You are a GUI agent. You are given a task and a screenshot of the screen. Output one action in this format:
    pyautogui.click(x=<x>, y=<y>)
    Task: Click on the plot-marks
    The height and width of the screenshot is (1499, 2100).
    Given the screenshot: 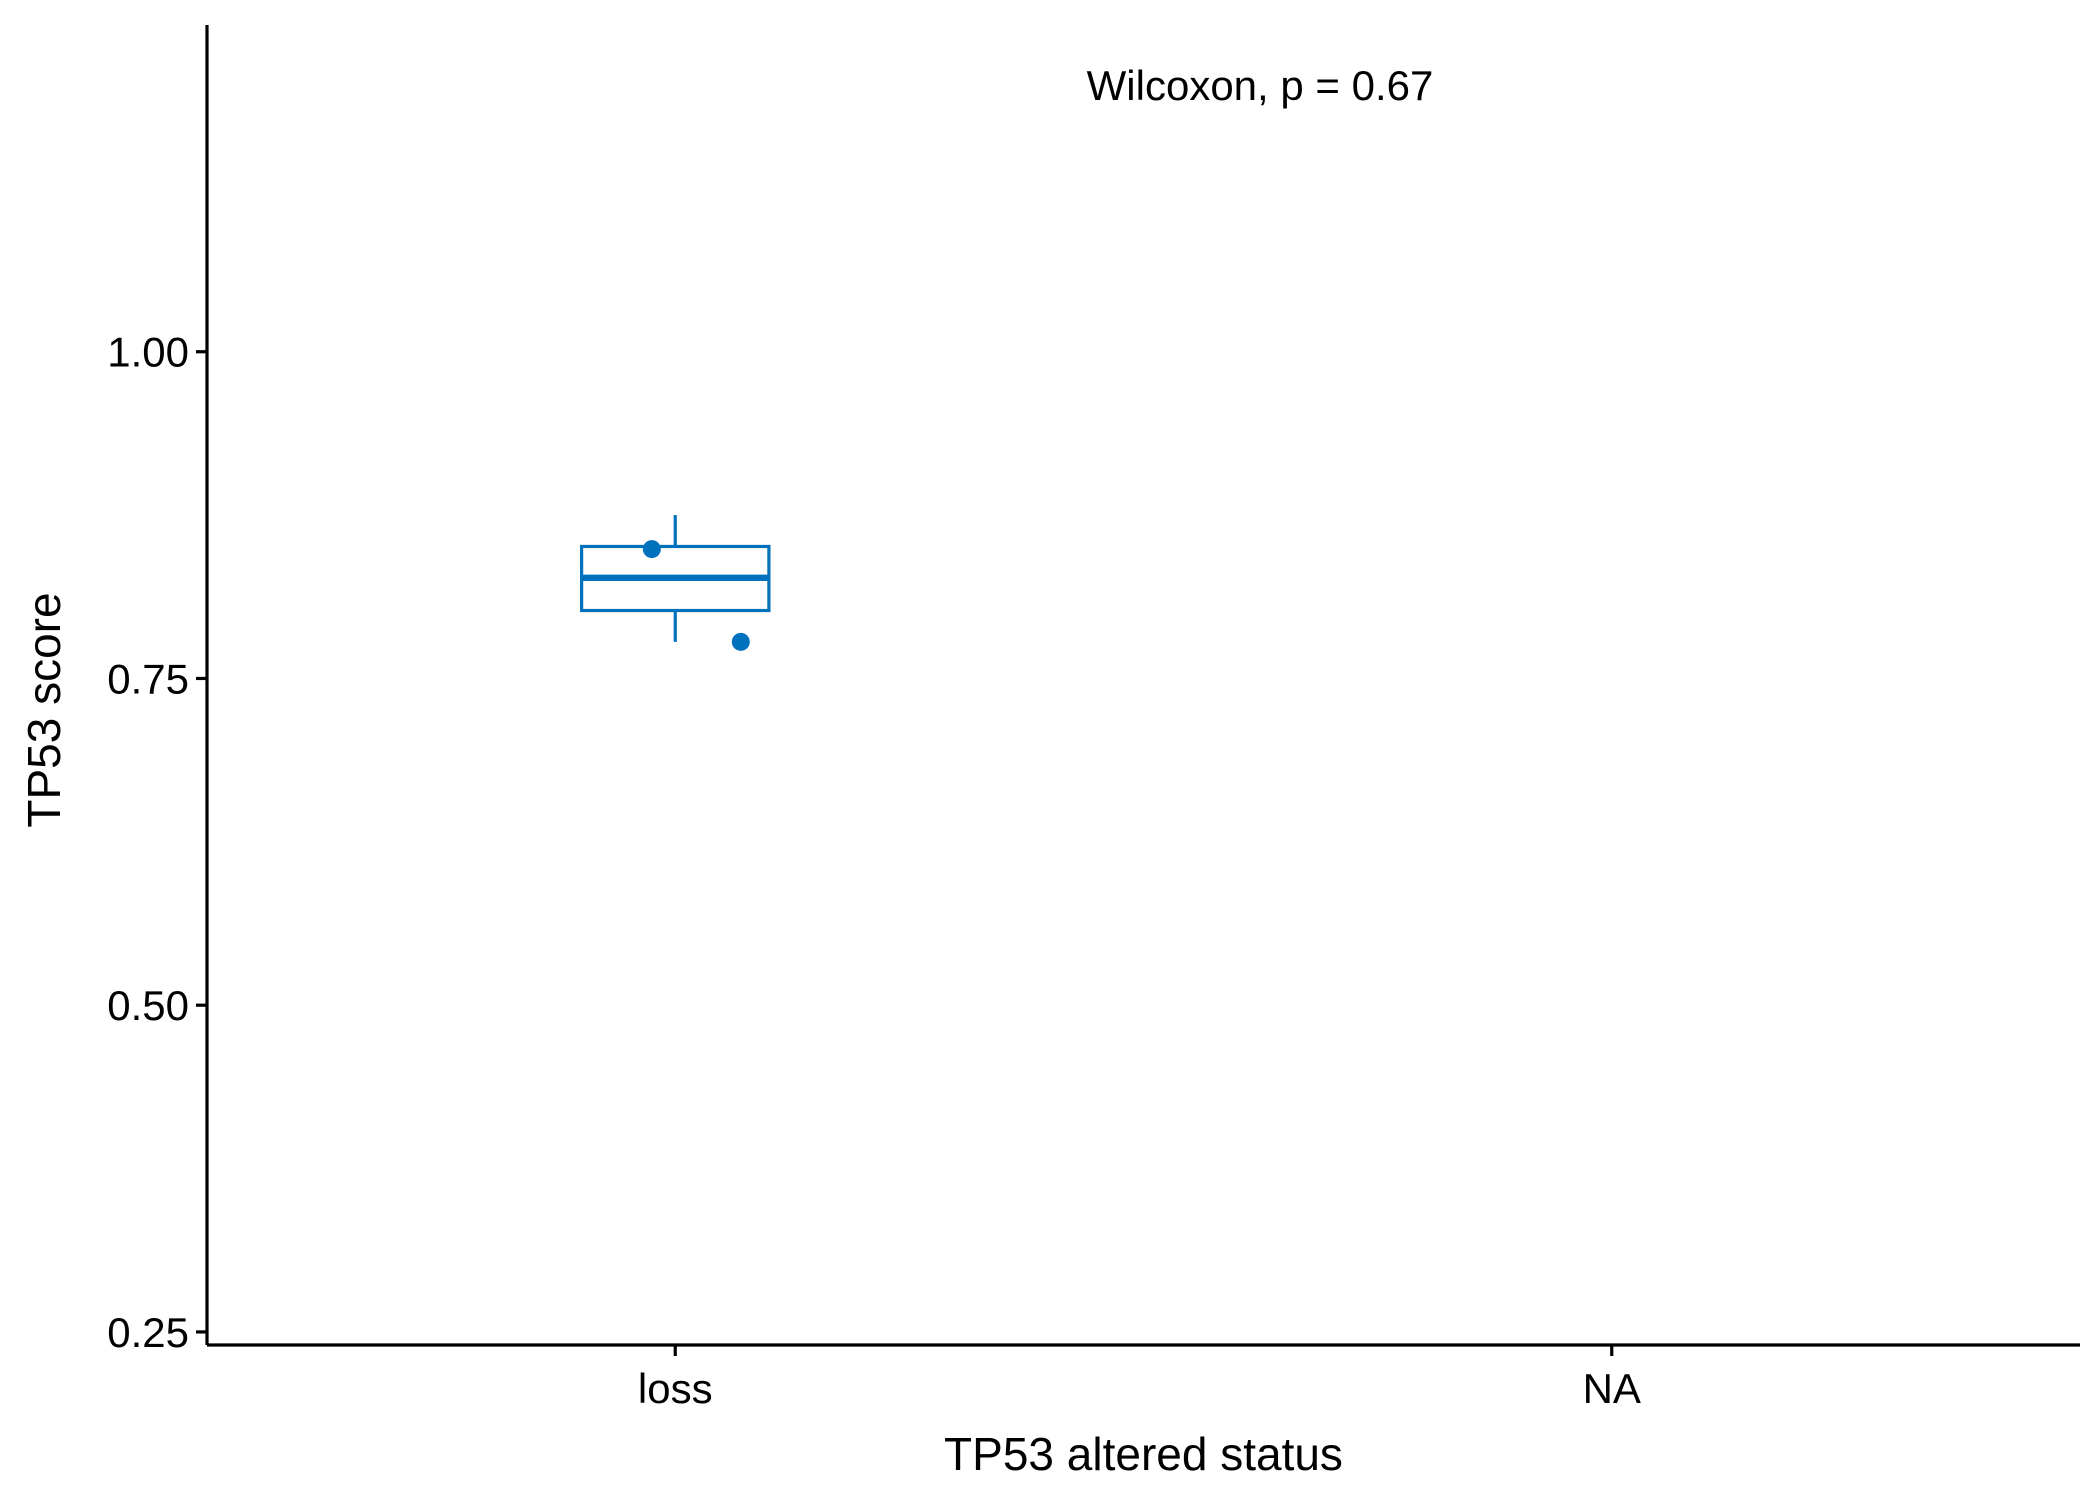 What is the action you would take?
    pyautogui.click(x=675, y=583)
    